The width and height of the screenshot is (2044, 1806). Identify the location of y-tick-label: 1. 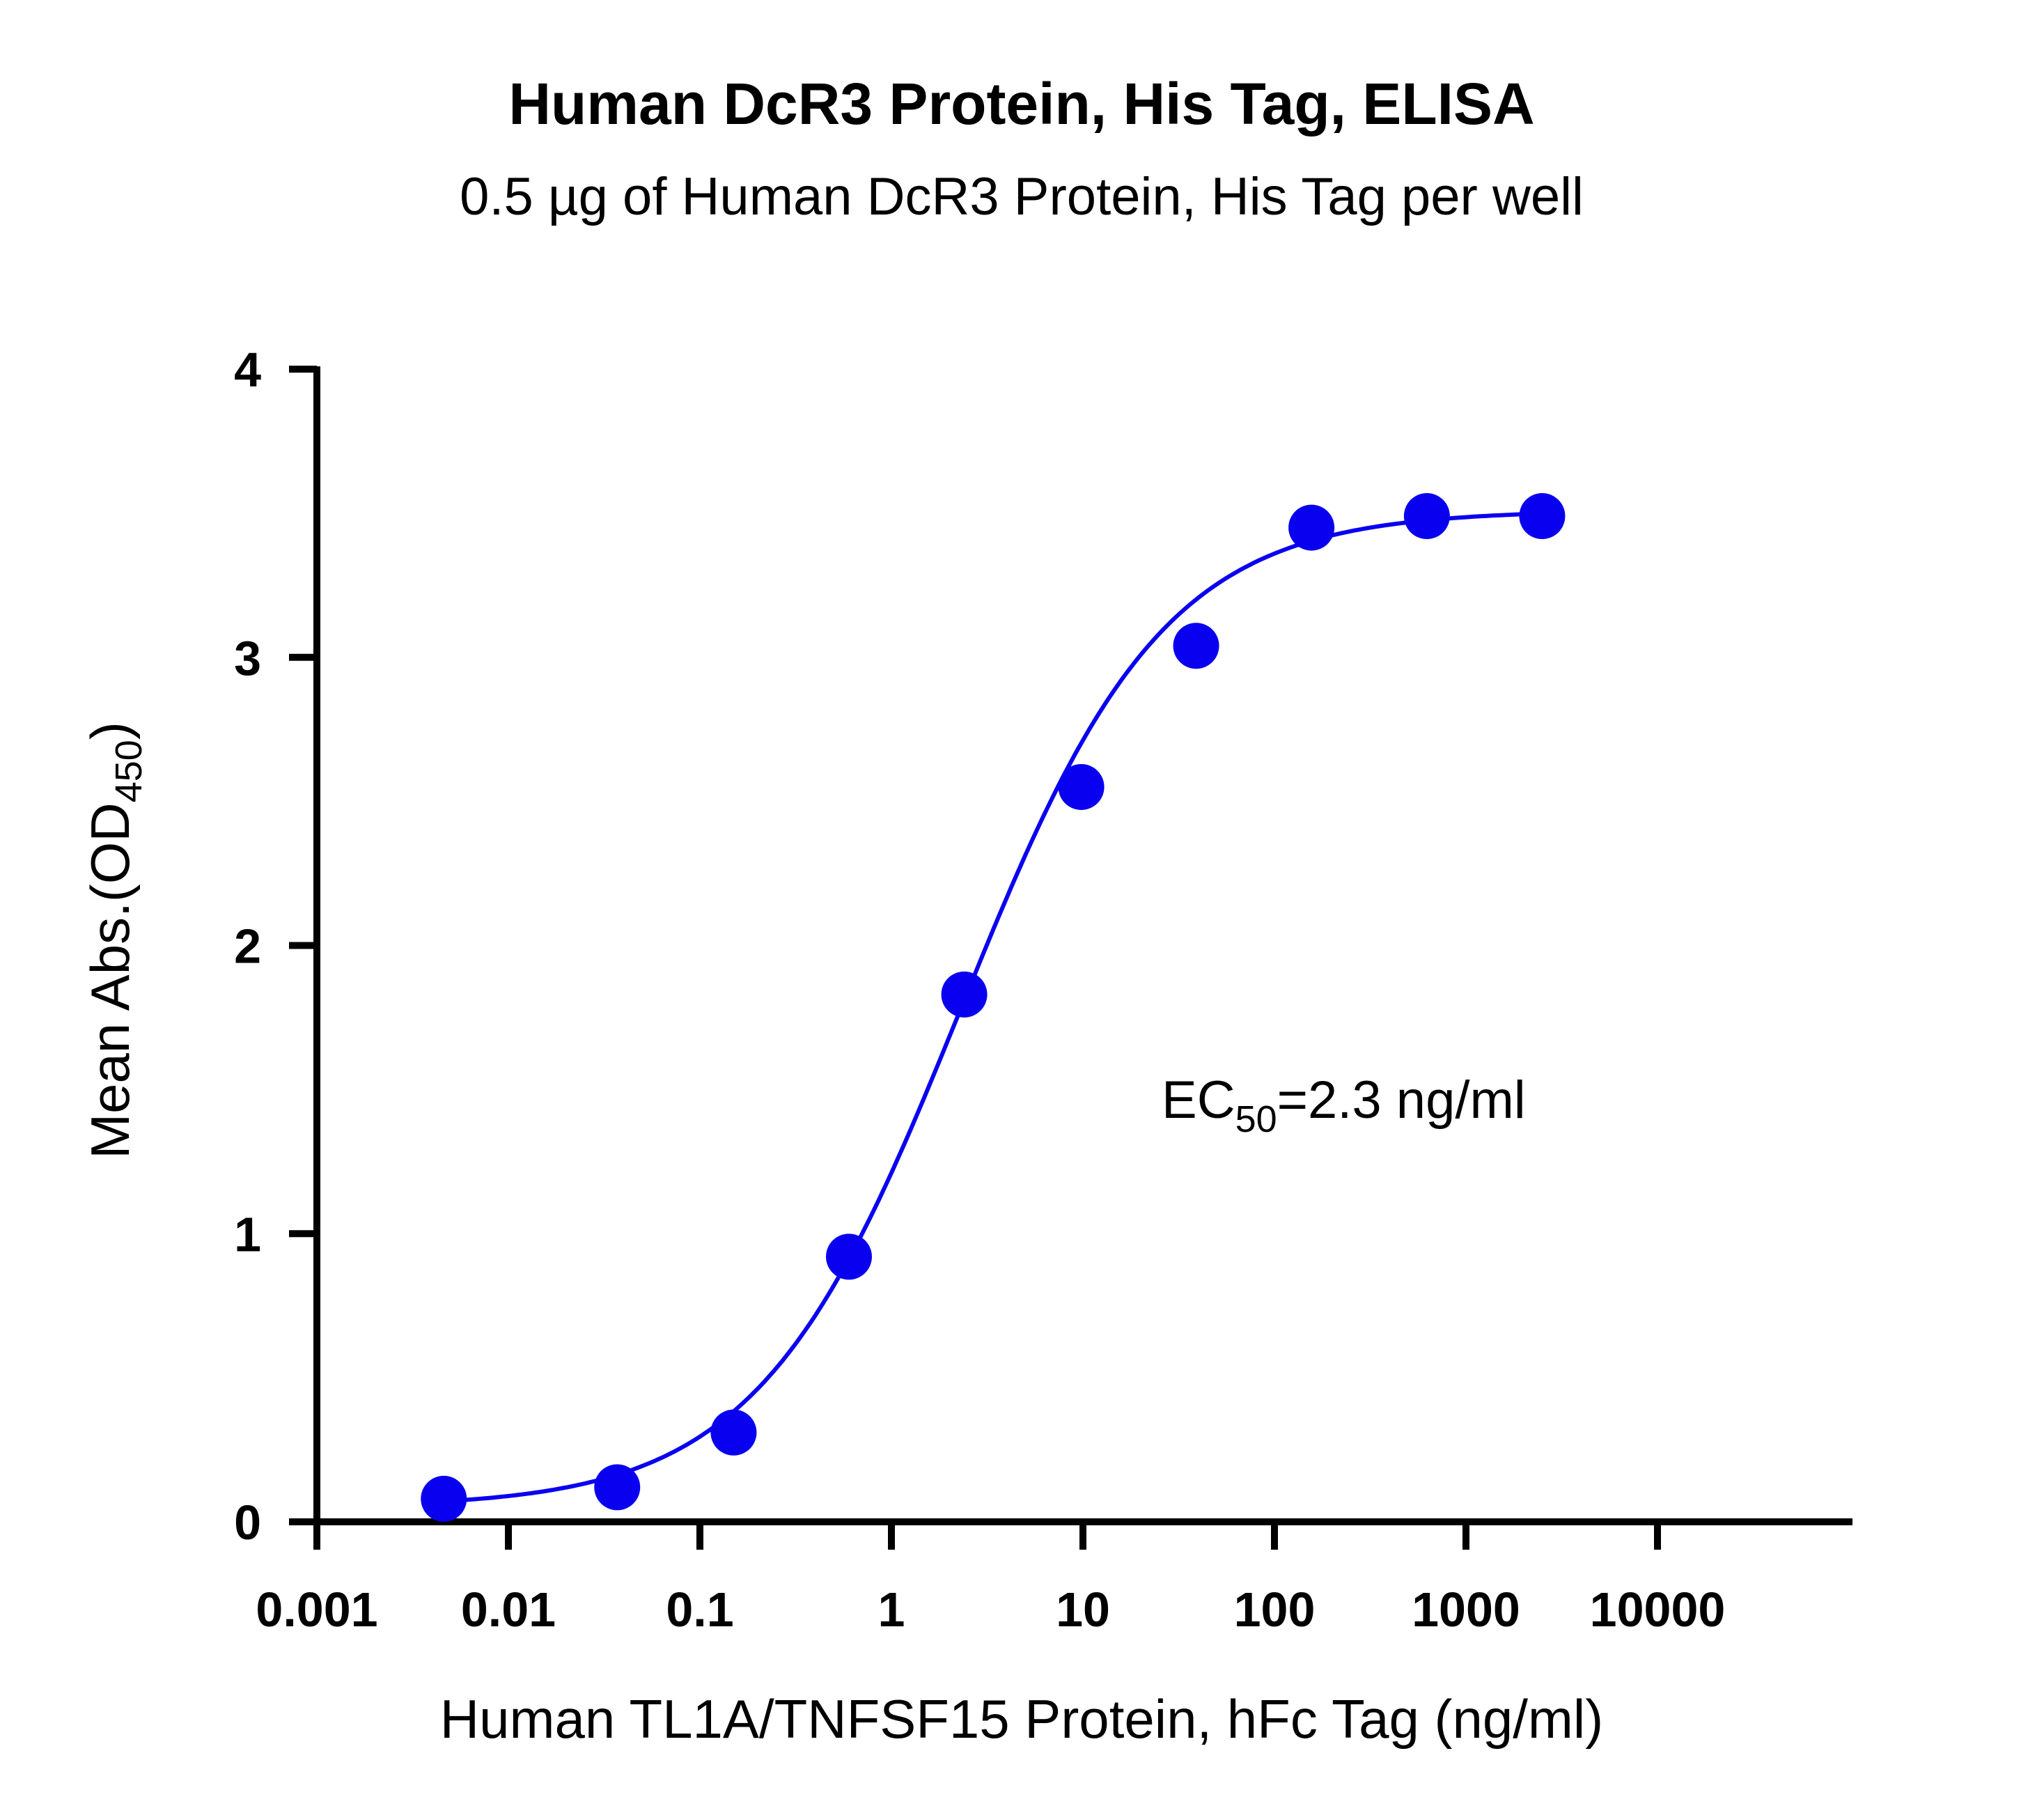
(247, 1234).